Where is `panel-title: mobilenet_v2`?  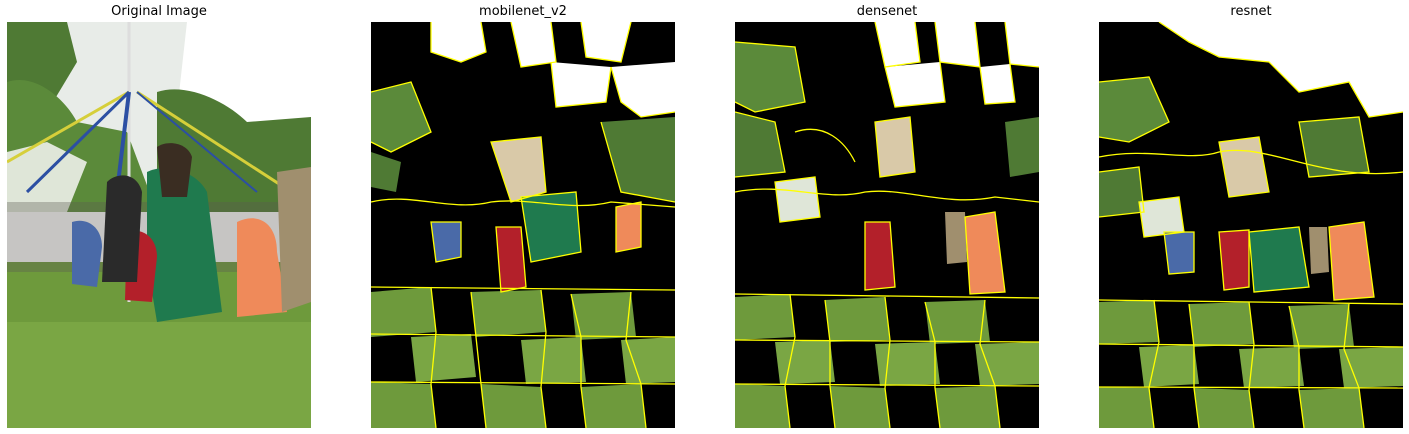
panel-title: mobilenet_v2 is located at coordinates (523, 11).